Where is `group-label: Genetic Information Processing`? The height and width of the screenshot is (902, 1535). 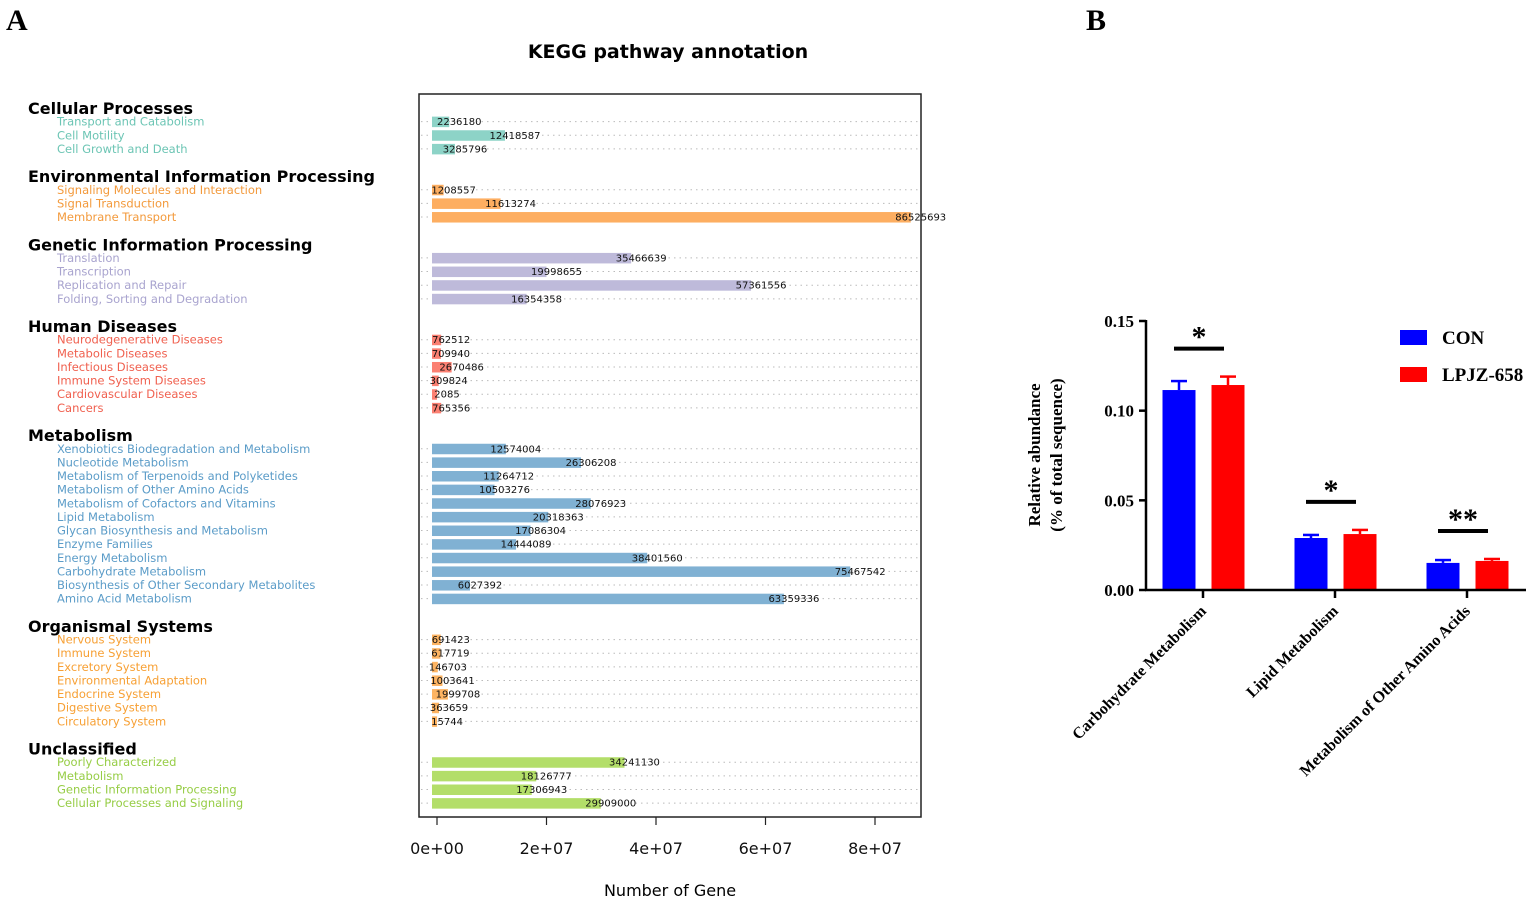
group-label: Genetic Information Processing is located at coordinates (170, 244).